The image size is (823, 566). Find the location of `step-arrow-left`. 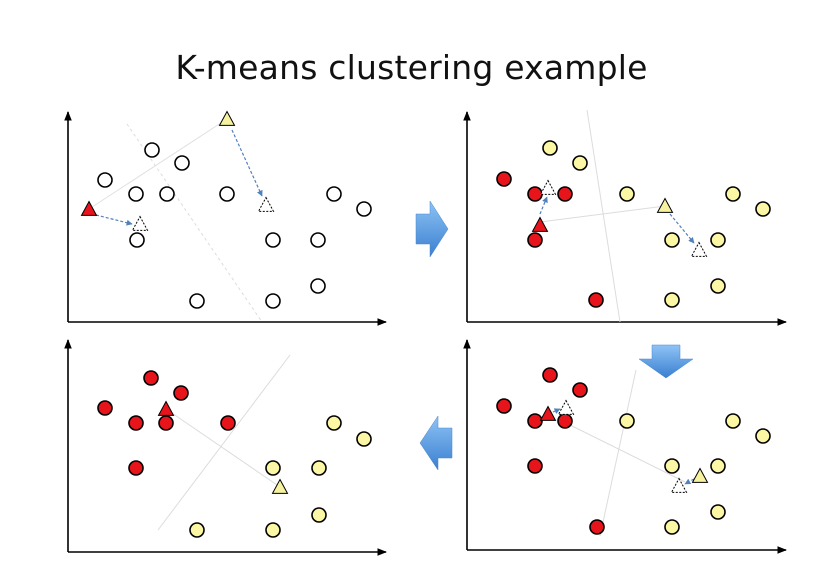

step-arrow-left is located at coordinates (436, 443).